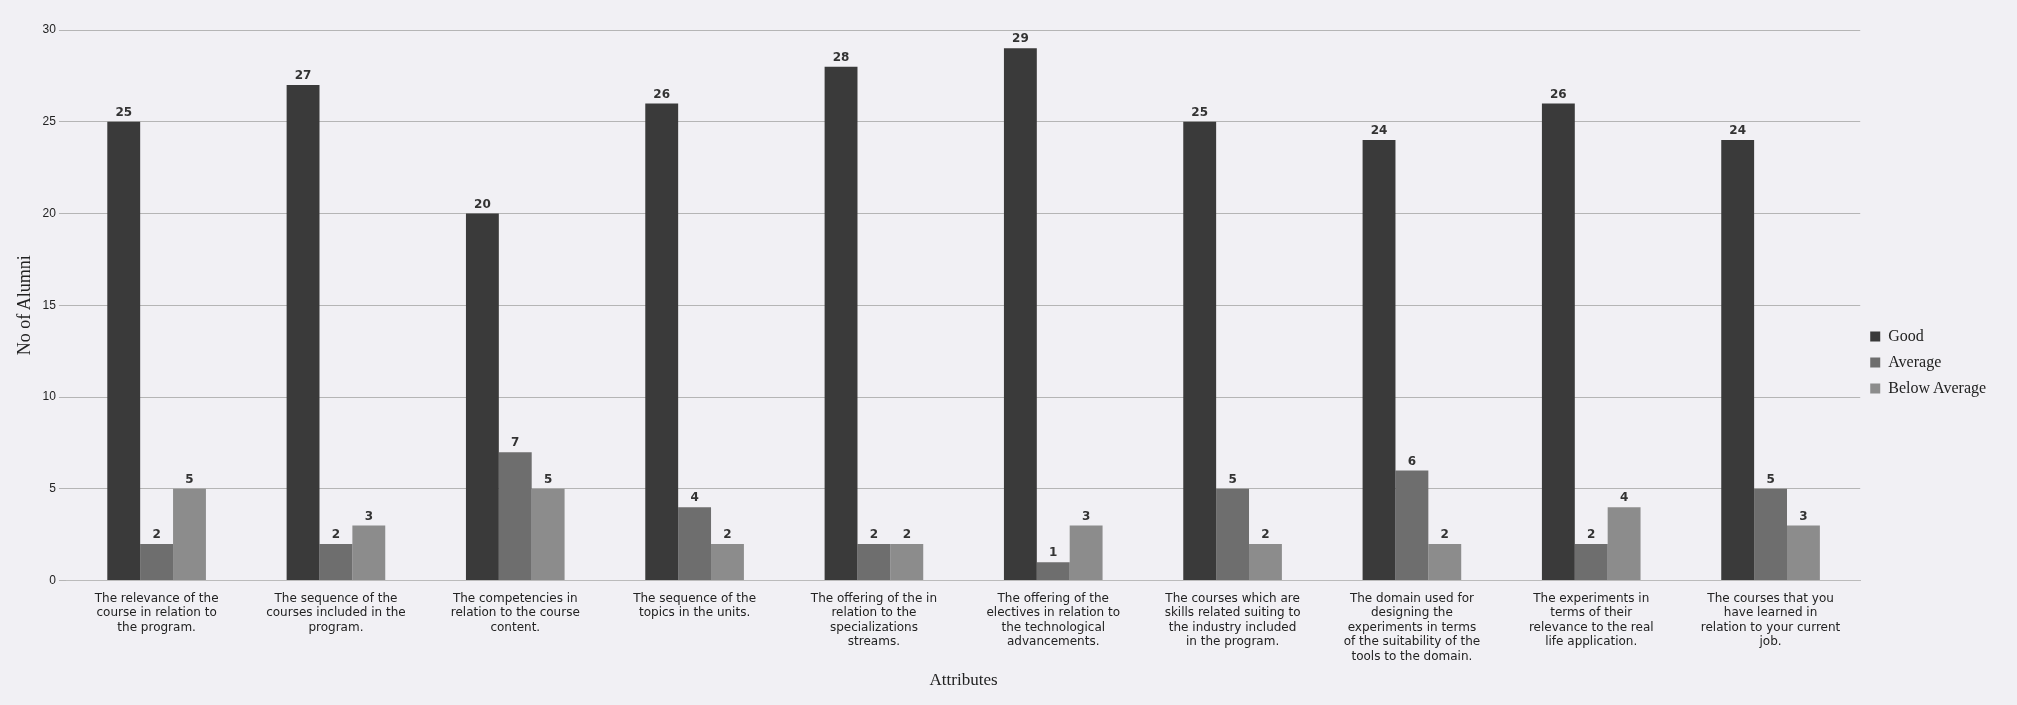  I want to click on data-label: 7, so click(515, 442).